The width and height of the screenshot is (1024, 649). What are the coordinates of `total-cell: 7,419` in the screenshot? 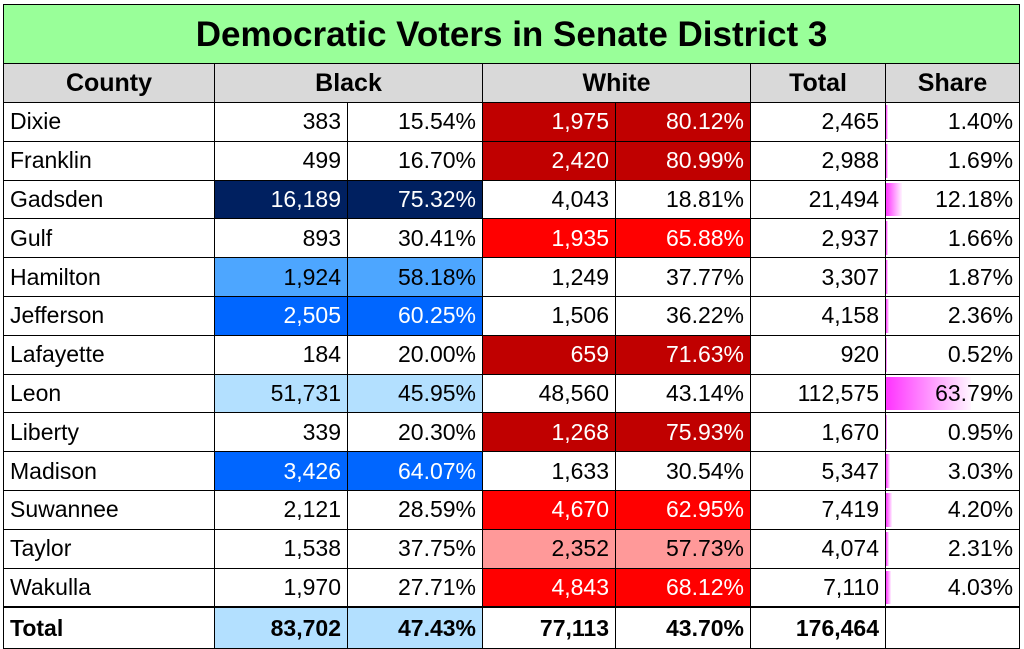 It's located at (818, 509).